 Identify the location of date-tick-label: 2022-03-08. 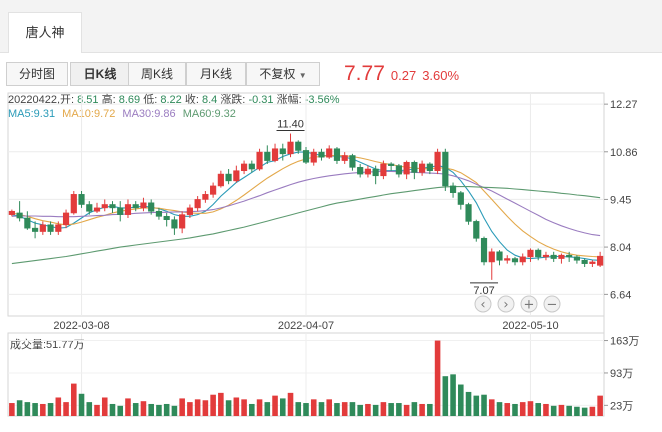
(81, 326).